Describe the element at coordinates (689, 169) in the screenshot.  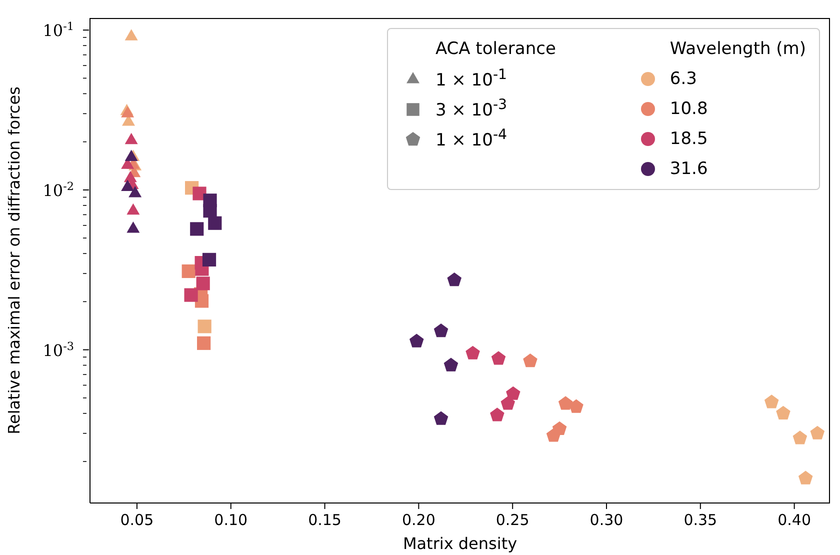
I see `legend-label: 31.6` at that location.